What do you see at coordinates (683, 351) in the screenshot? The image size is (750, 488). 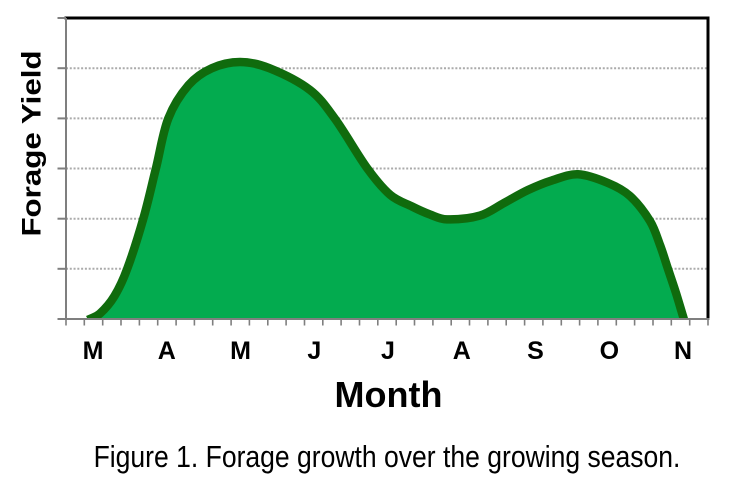 I see `svg-text: N` at bounding box center [683, 351].